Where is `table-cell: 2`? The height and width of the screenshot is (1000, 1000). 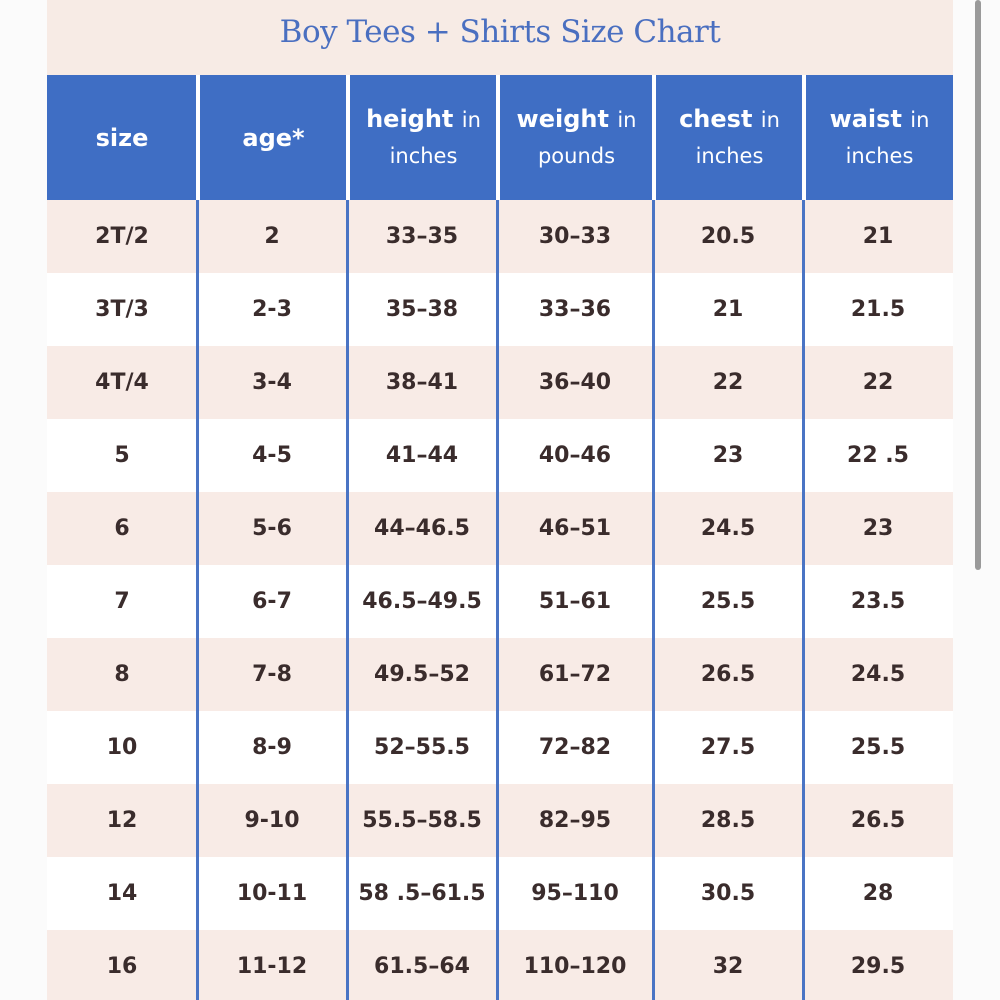 table-cell: 2 is located at coordinates (272, 236).